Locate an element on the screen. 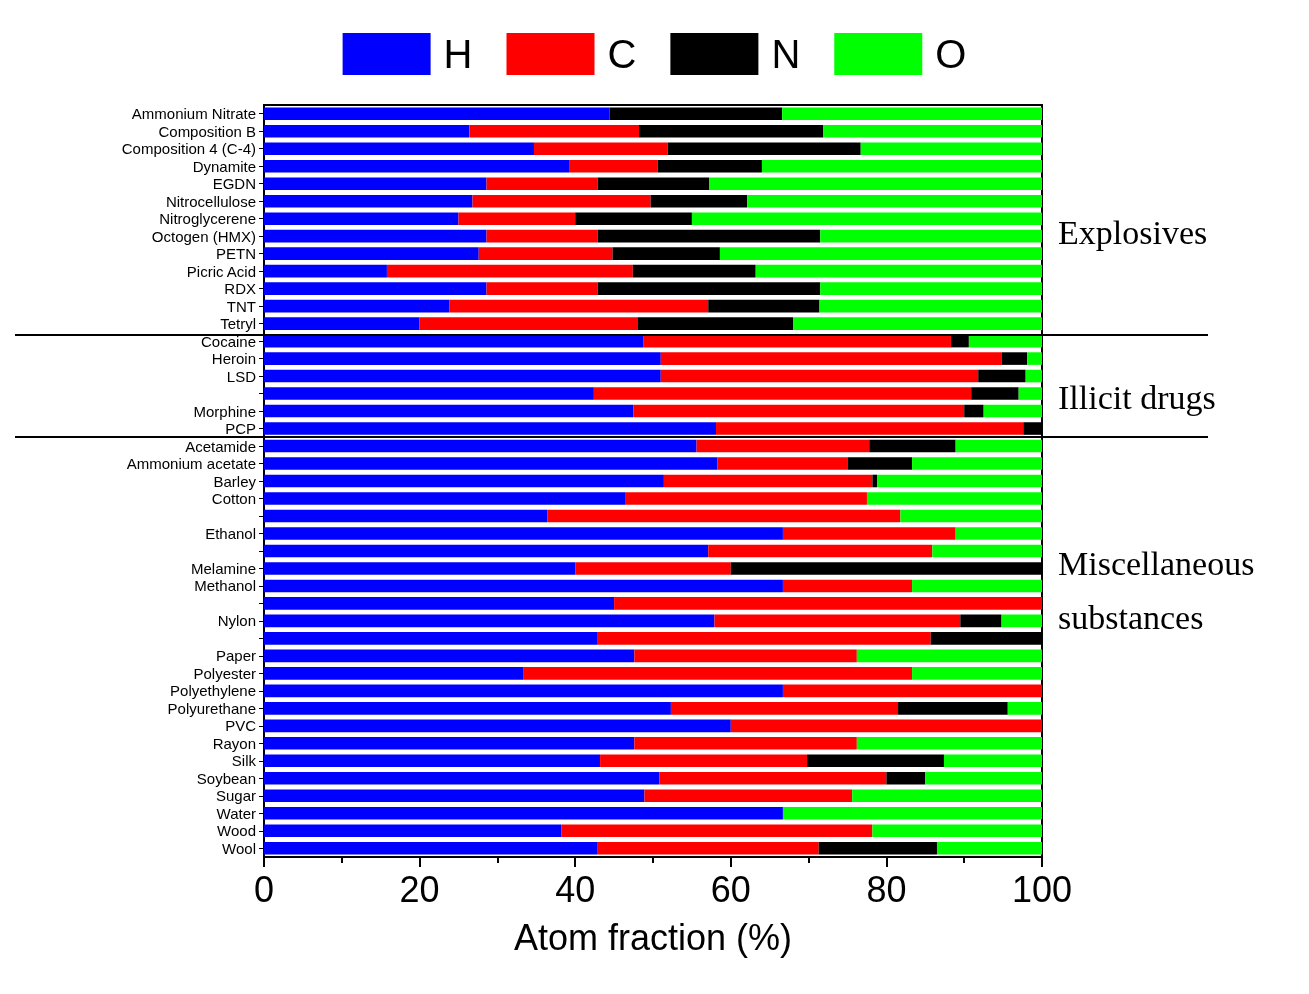 Image resolution: width=1309 pixels, height=994 pixels. y-tick-label: Morphine is located at coordinates (224, 411).